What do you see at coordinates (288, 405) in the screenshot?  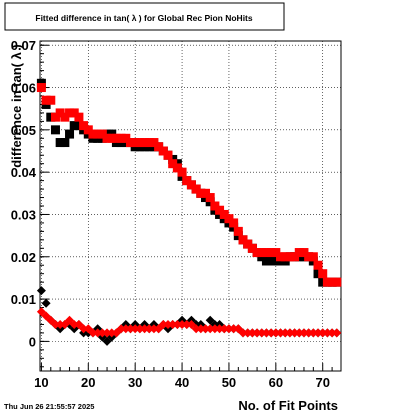 I see `x-axis-title: No. of Fit Points` at bounding box center [288, 405].